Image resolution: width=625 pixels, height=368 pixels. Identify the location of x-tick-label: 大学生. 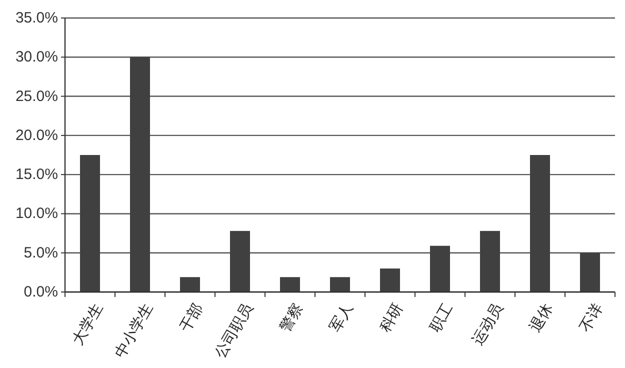
(87, 324).